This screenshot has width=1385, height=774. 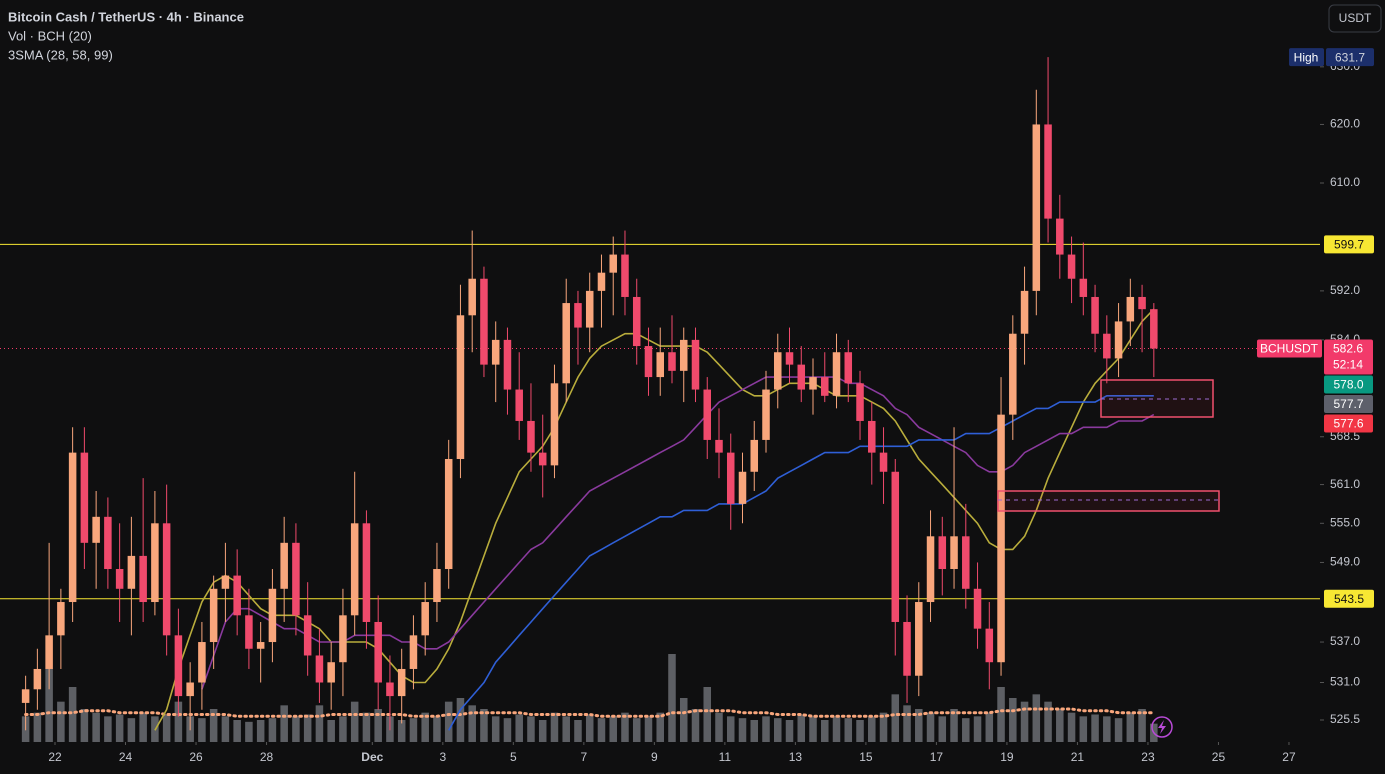 What do you see at coordinates (1289, 348) in the screenshot?
I see `symbol-badge-bg` at bounding box center [1289, 348].